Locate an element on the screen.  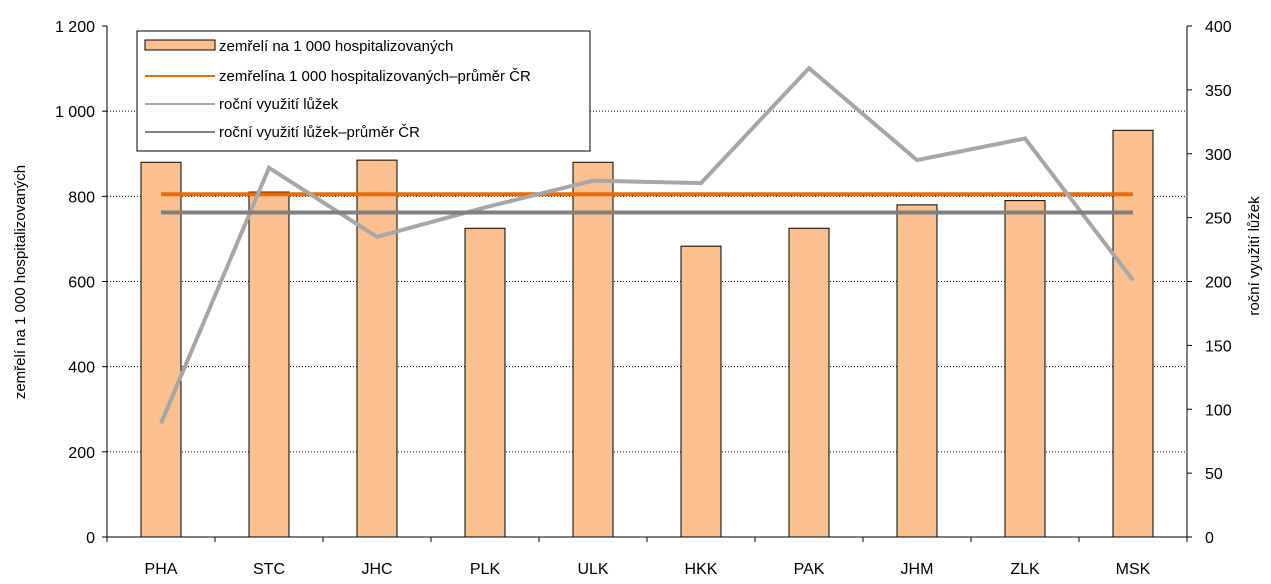
right-axis-ticks: 0 50 100 150 200 250 300 350 400 is located at coordinates (1209, 283).